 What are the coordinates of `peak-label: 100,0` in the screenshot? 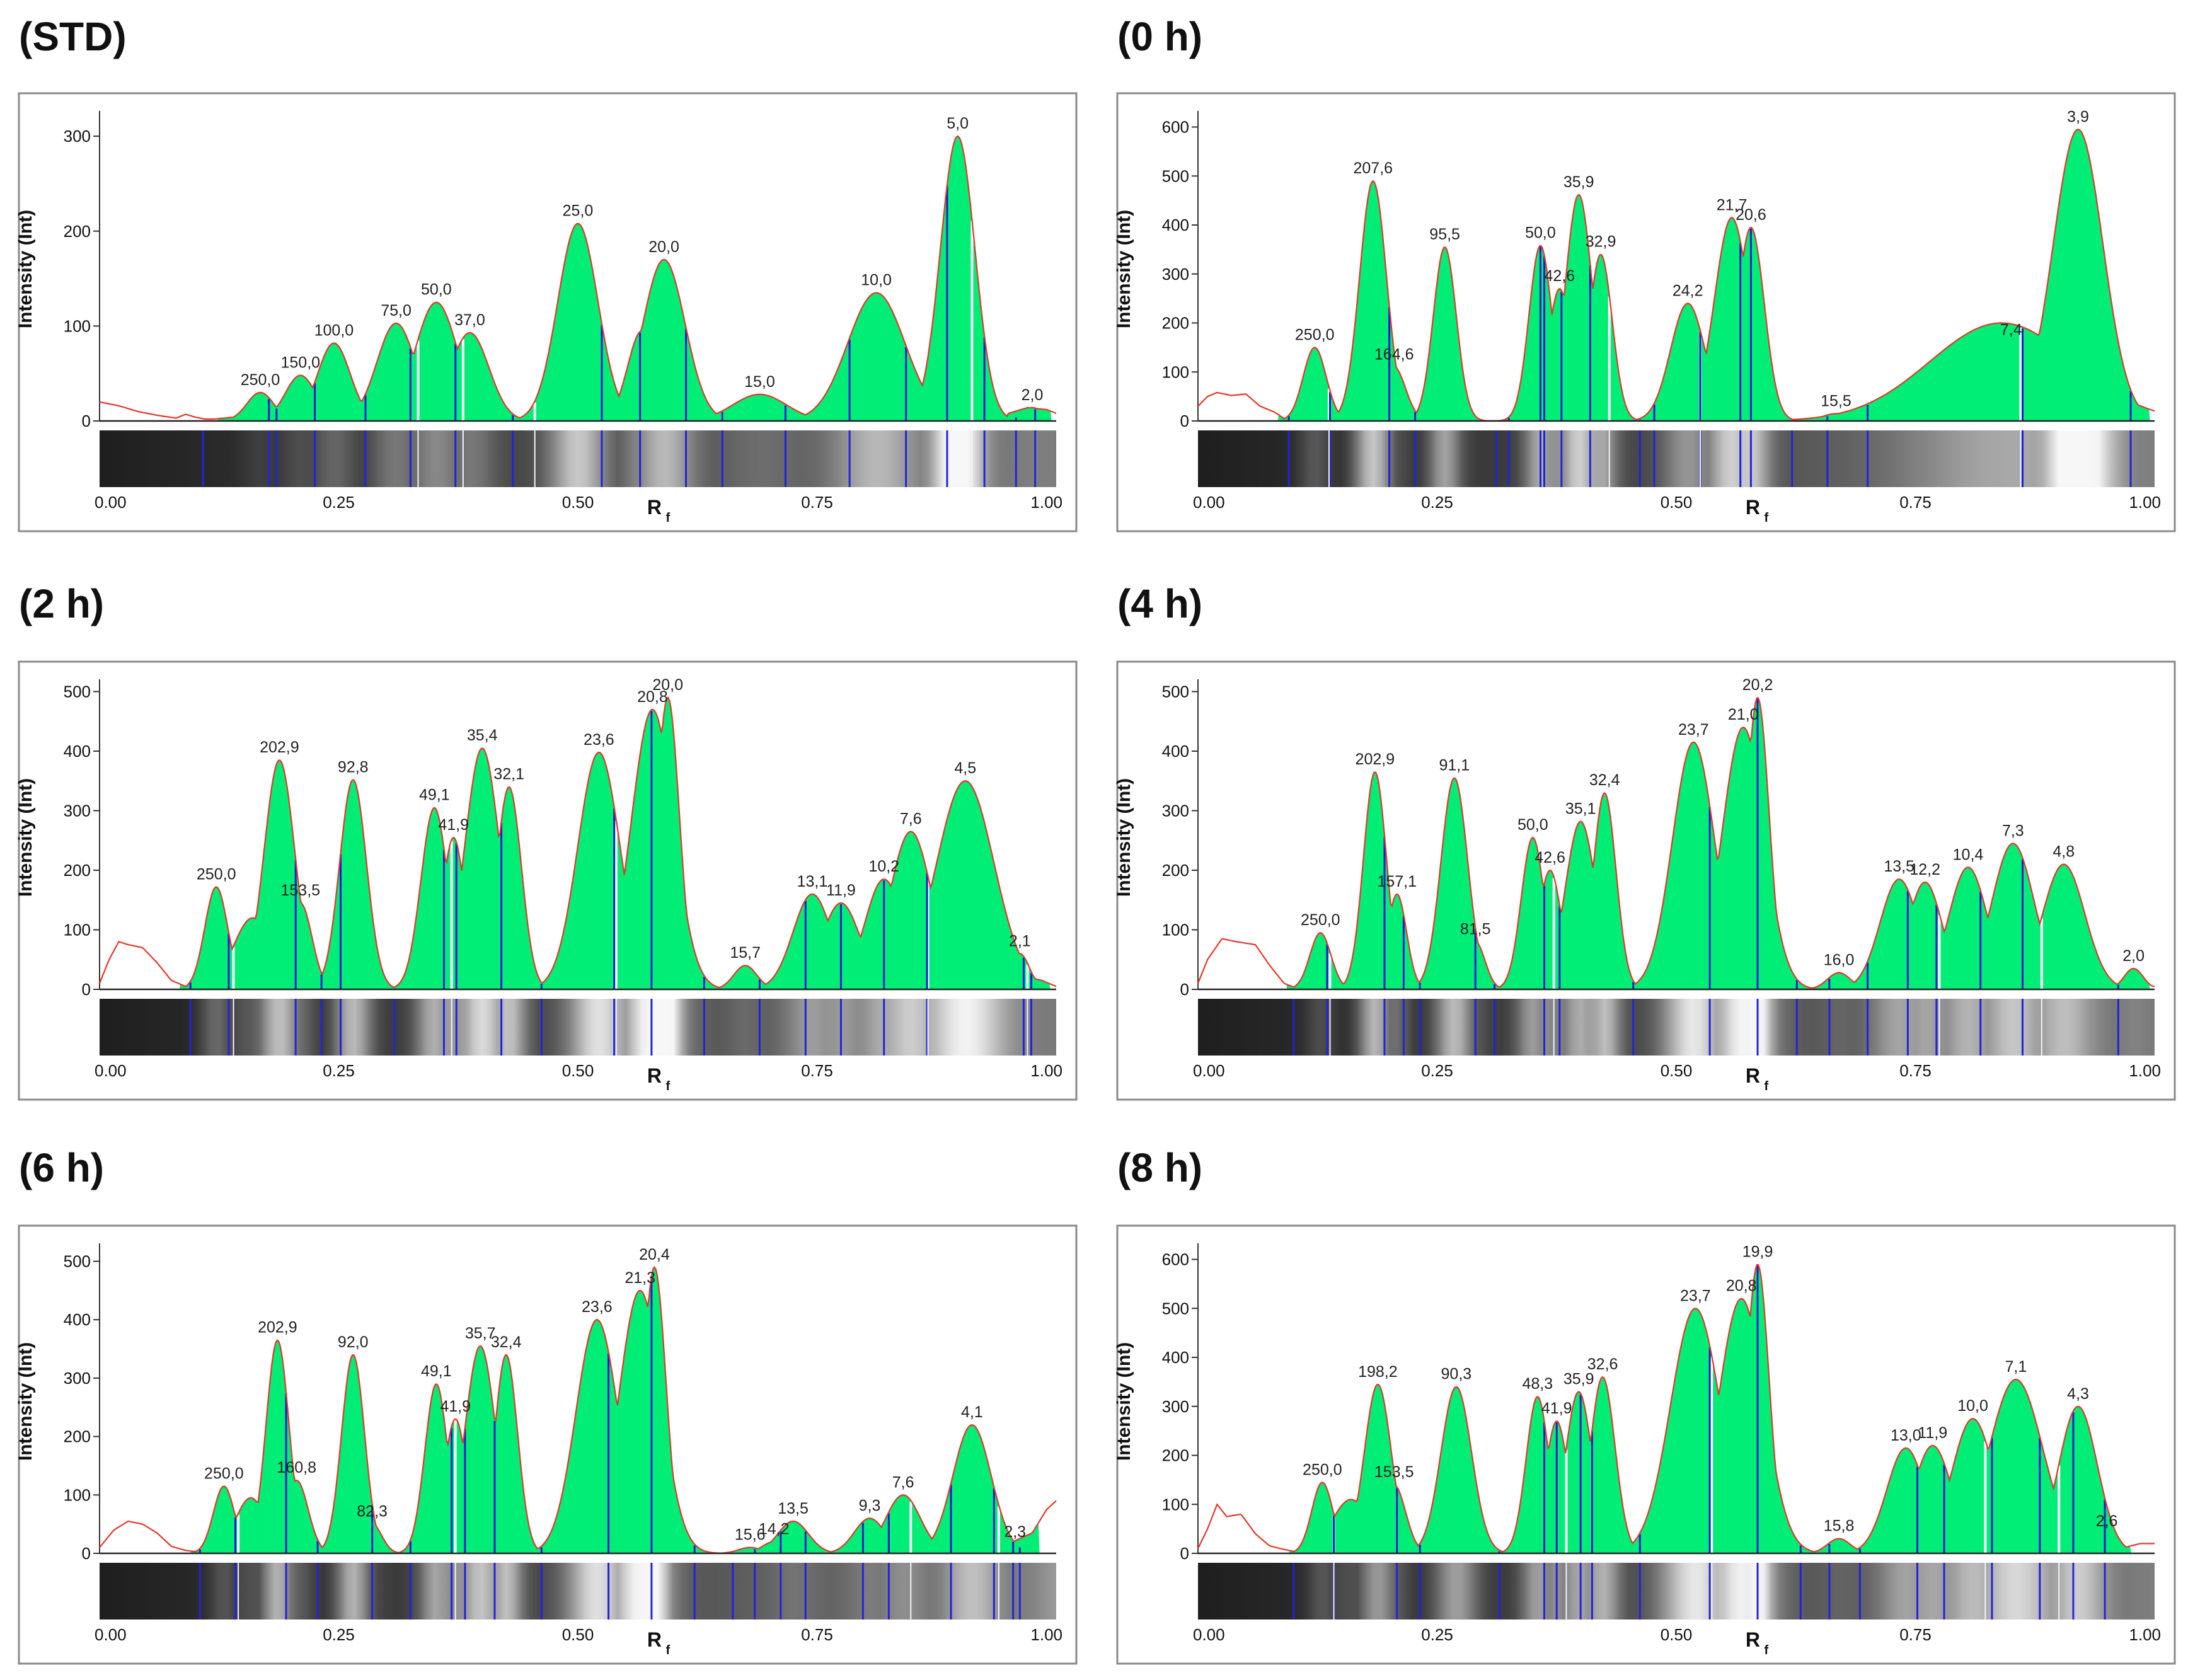 It's located at (334, 330).